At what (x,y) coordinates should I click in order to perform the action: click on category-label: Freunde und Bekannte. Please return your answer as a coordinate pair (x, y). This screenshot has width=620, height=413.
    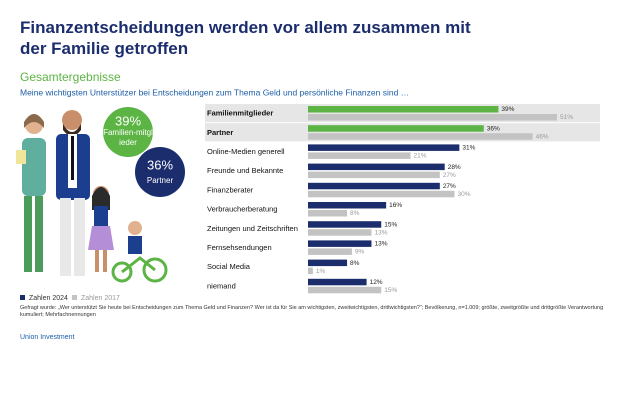
    Looking at the image, I should click on (245, 170).